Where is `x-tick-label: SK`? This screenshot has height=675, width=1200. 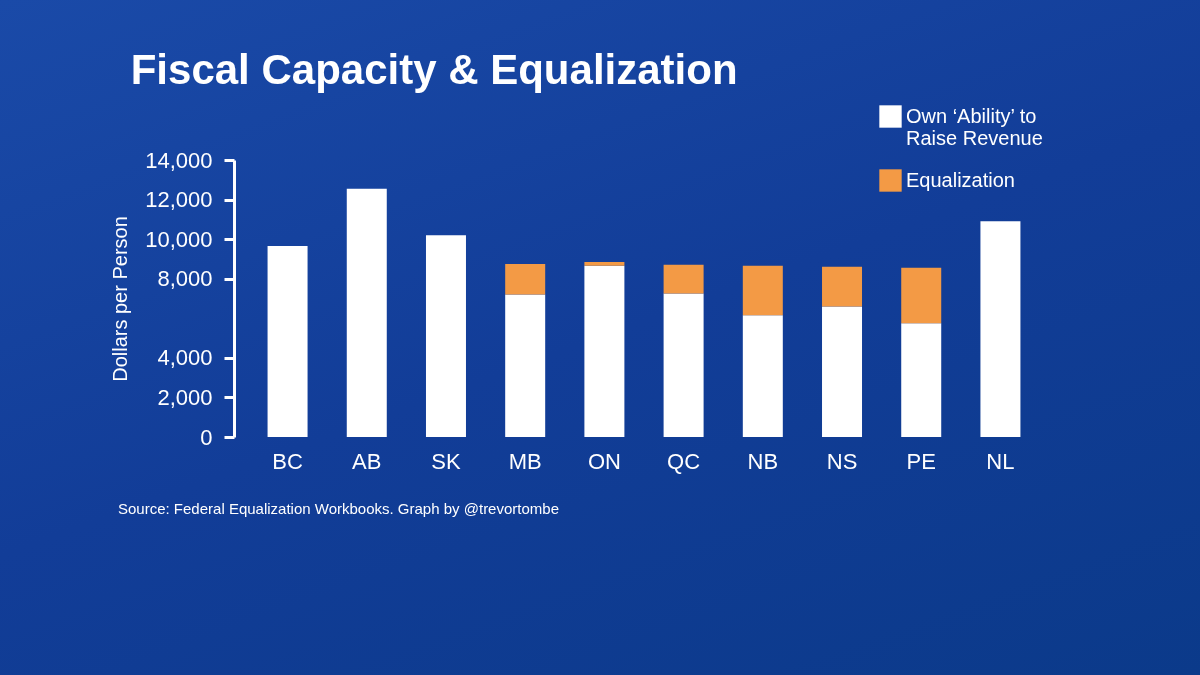
x-tick-label: SK is located at coordinates (446, 461).